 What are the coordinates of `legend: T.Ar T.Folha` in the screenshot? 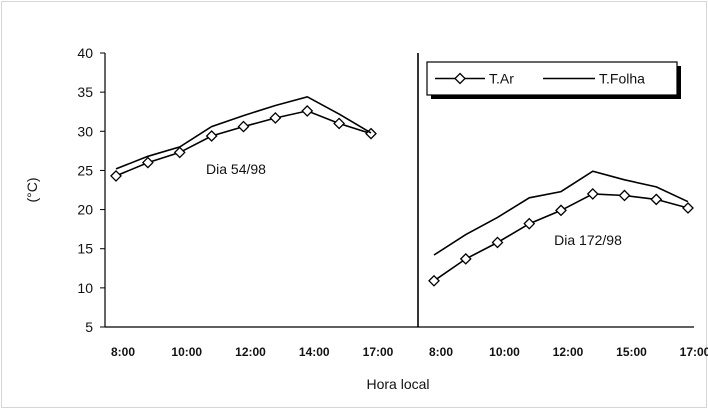 It's located at (553, 80).